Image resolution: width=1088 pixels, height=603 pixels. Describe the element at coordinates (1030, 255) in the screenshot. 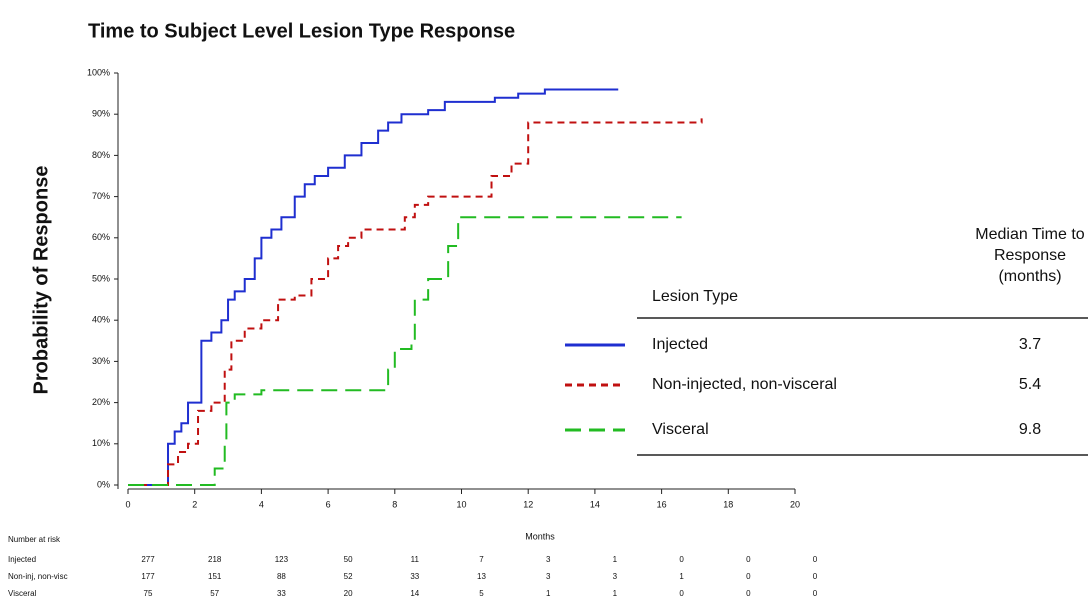

I see `median-header: Median Time to Response (months)` at that location.